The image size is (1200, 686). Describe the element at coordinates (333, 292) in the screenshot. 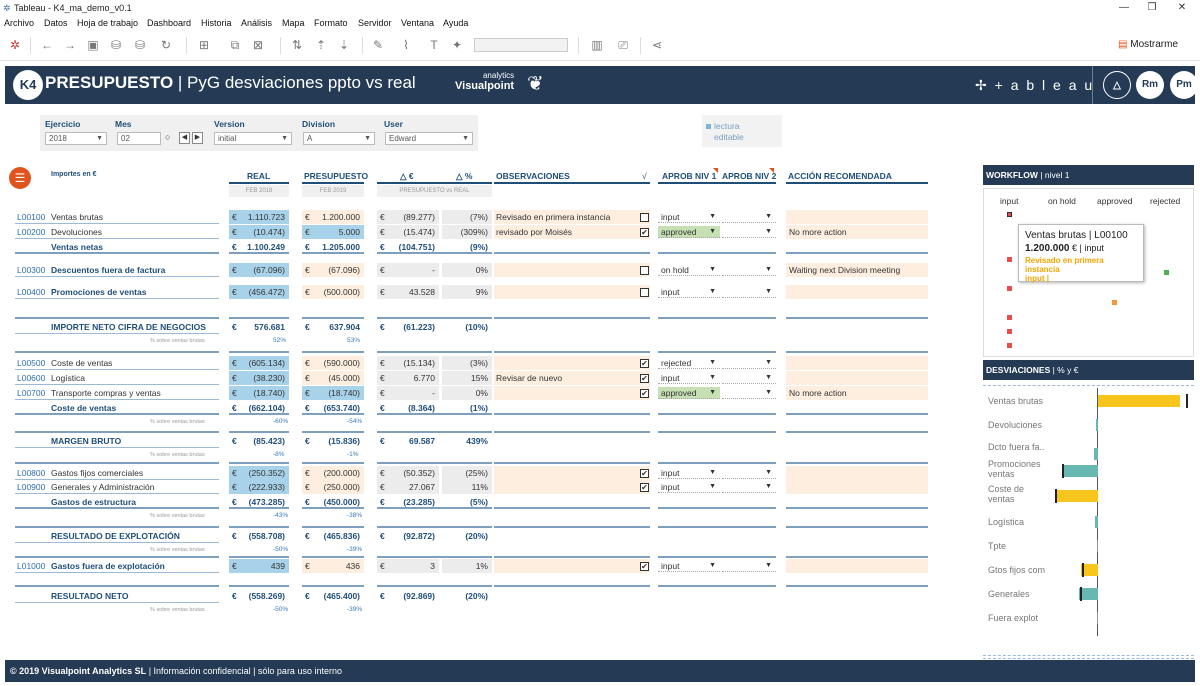

I see `ppto-cell: € (500.000)` at that location.